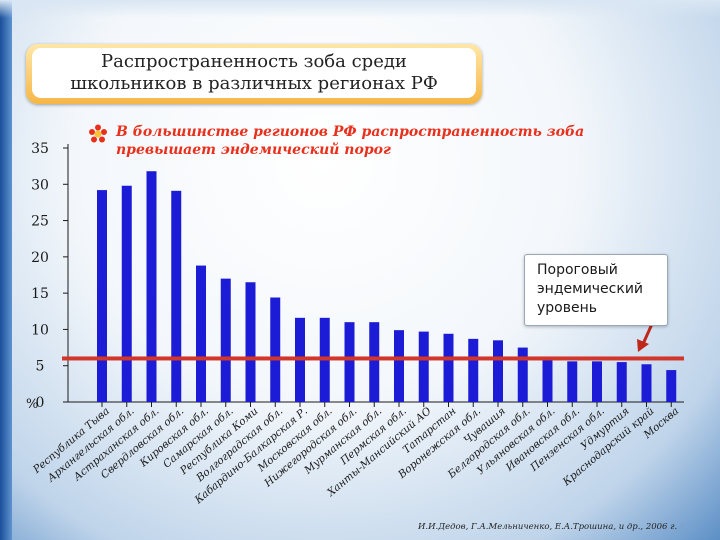  Describe the element at coordinates (40, 367) in the screenshot. I see `y-tick-label: 5` at that location.